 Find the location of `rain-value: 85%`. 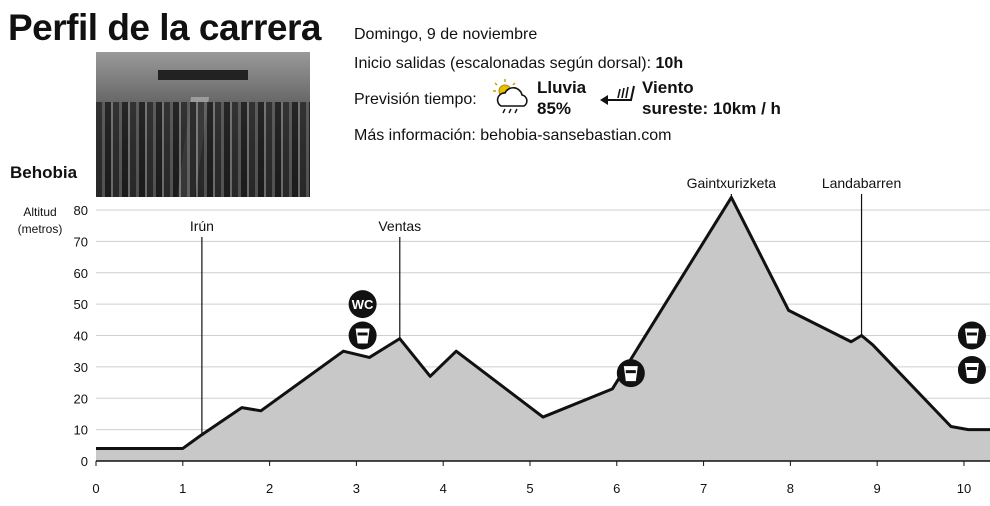

rain-value: 85% is located at coordinates (554, 108).